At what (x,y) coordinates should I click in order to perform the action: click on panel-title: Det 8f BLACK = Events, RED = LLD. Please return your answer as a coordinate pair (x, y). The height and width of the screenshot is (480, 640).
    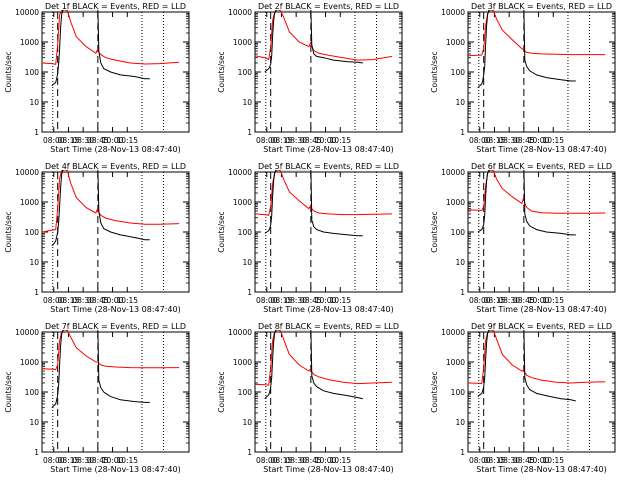
    Looking at the image, I should click on (328, 326).